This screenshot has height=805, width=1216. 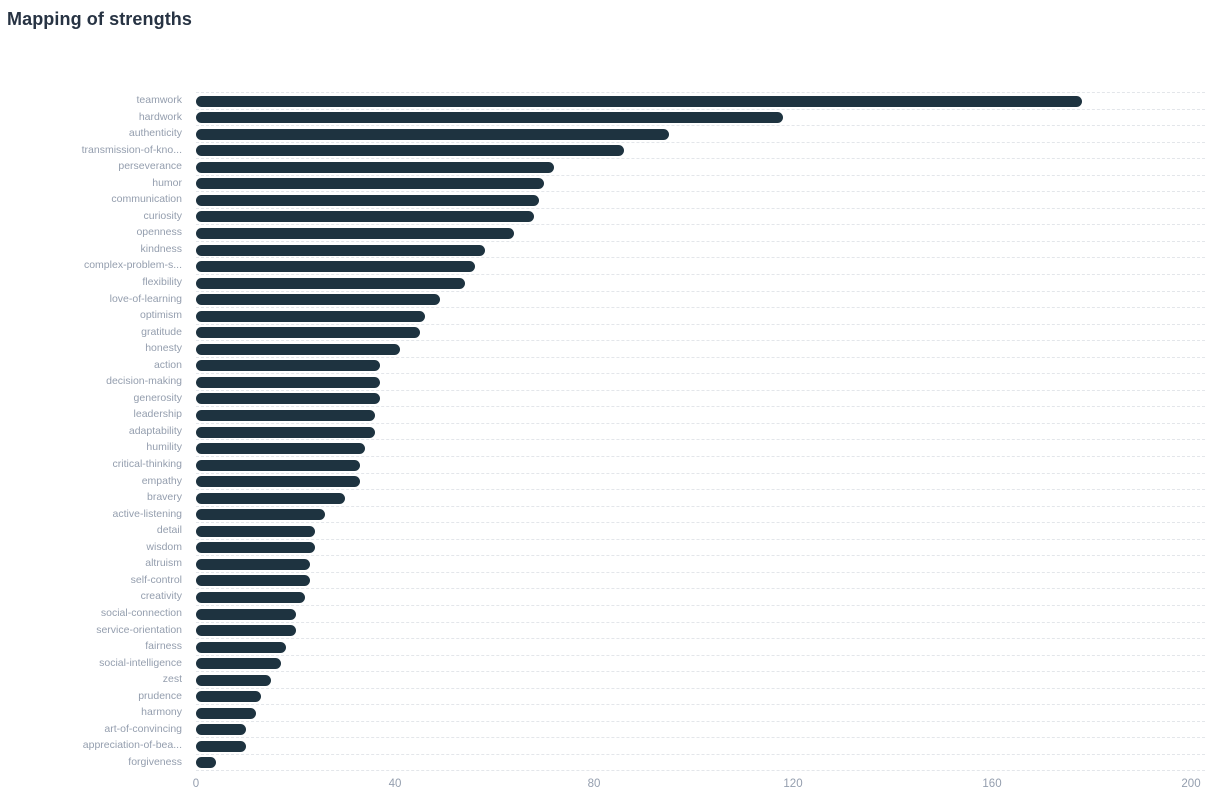 I want to click on table-row: social-connection, so click(x=602, y=613).